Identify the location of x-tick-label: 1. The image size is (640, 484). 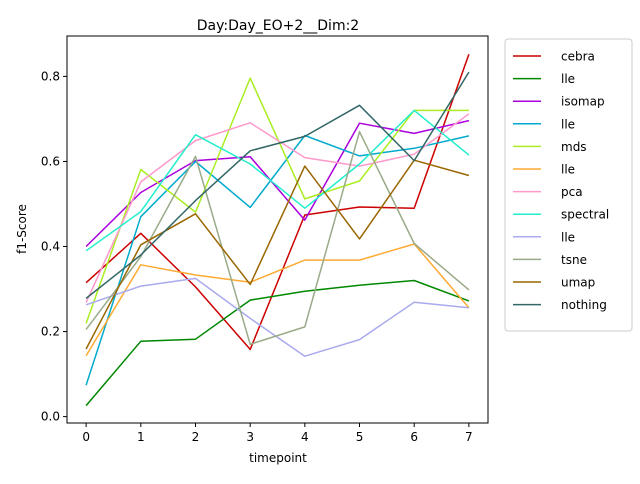
(141, 437).